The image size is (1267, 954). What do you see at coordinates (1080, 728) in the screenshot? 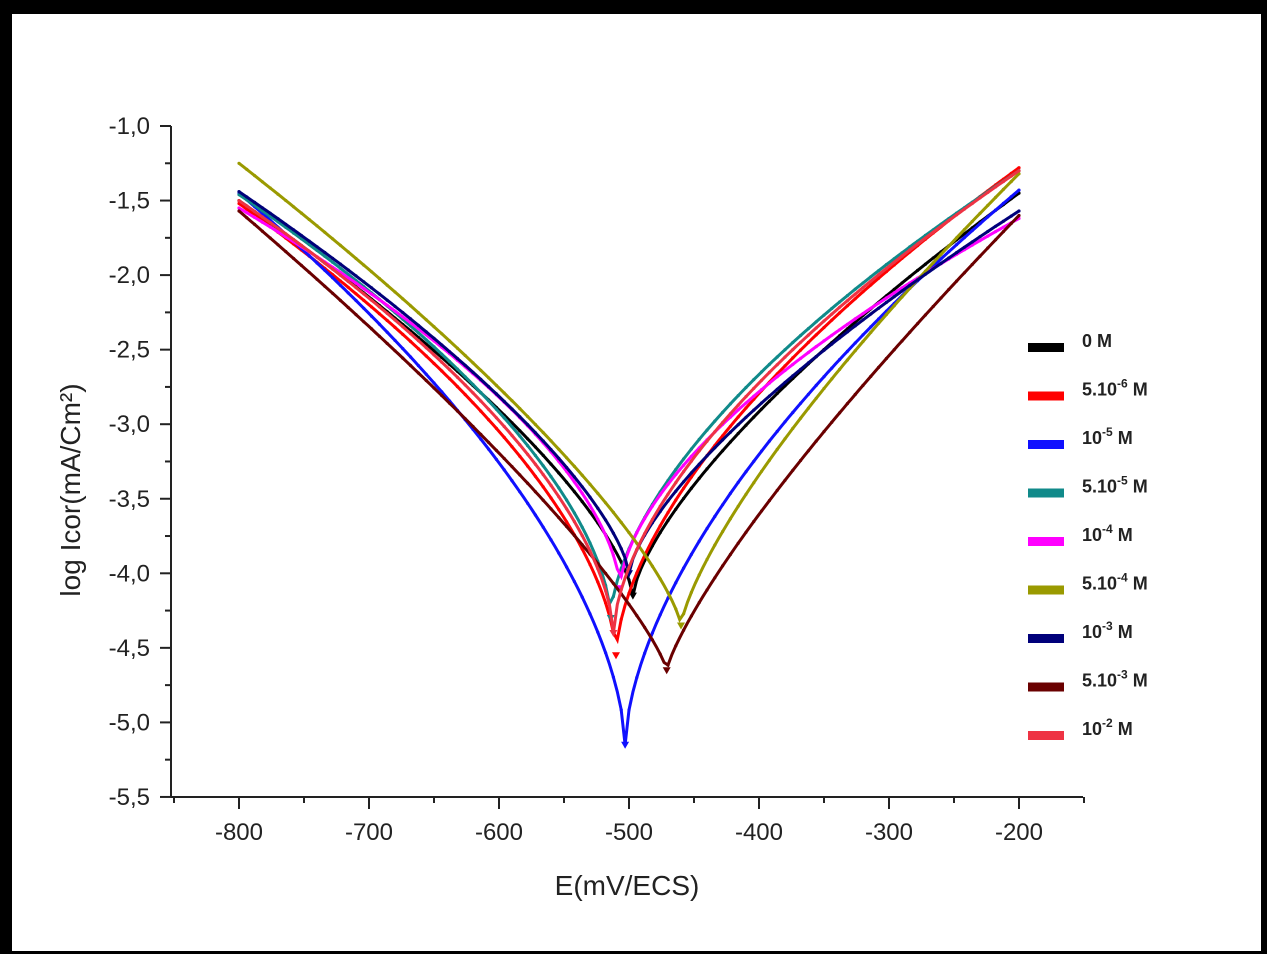
I see `legend-item: 10-2 M` at bounding box center [1080, 728].